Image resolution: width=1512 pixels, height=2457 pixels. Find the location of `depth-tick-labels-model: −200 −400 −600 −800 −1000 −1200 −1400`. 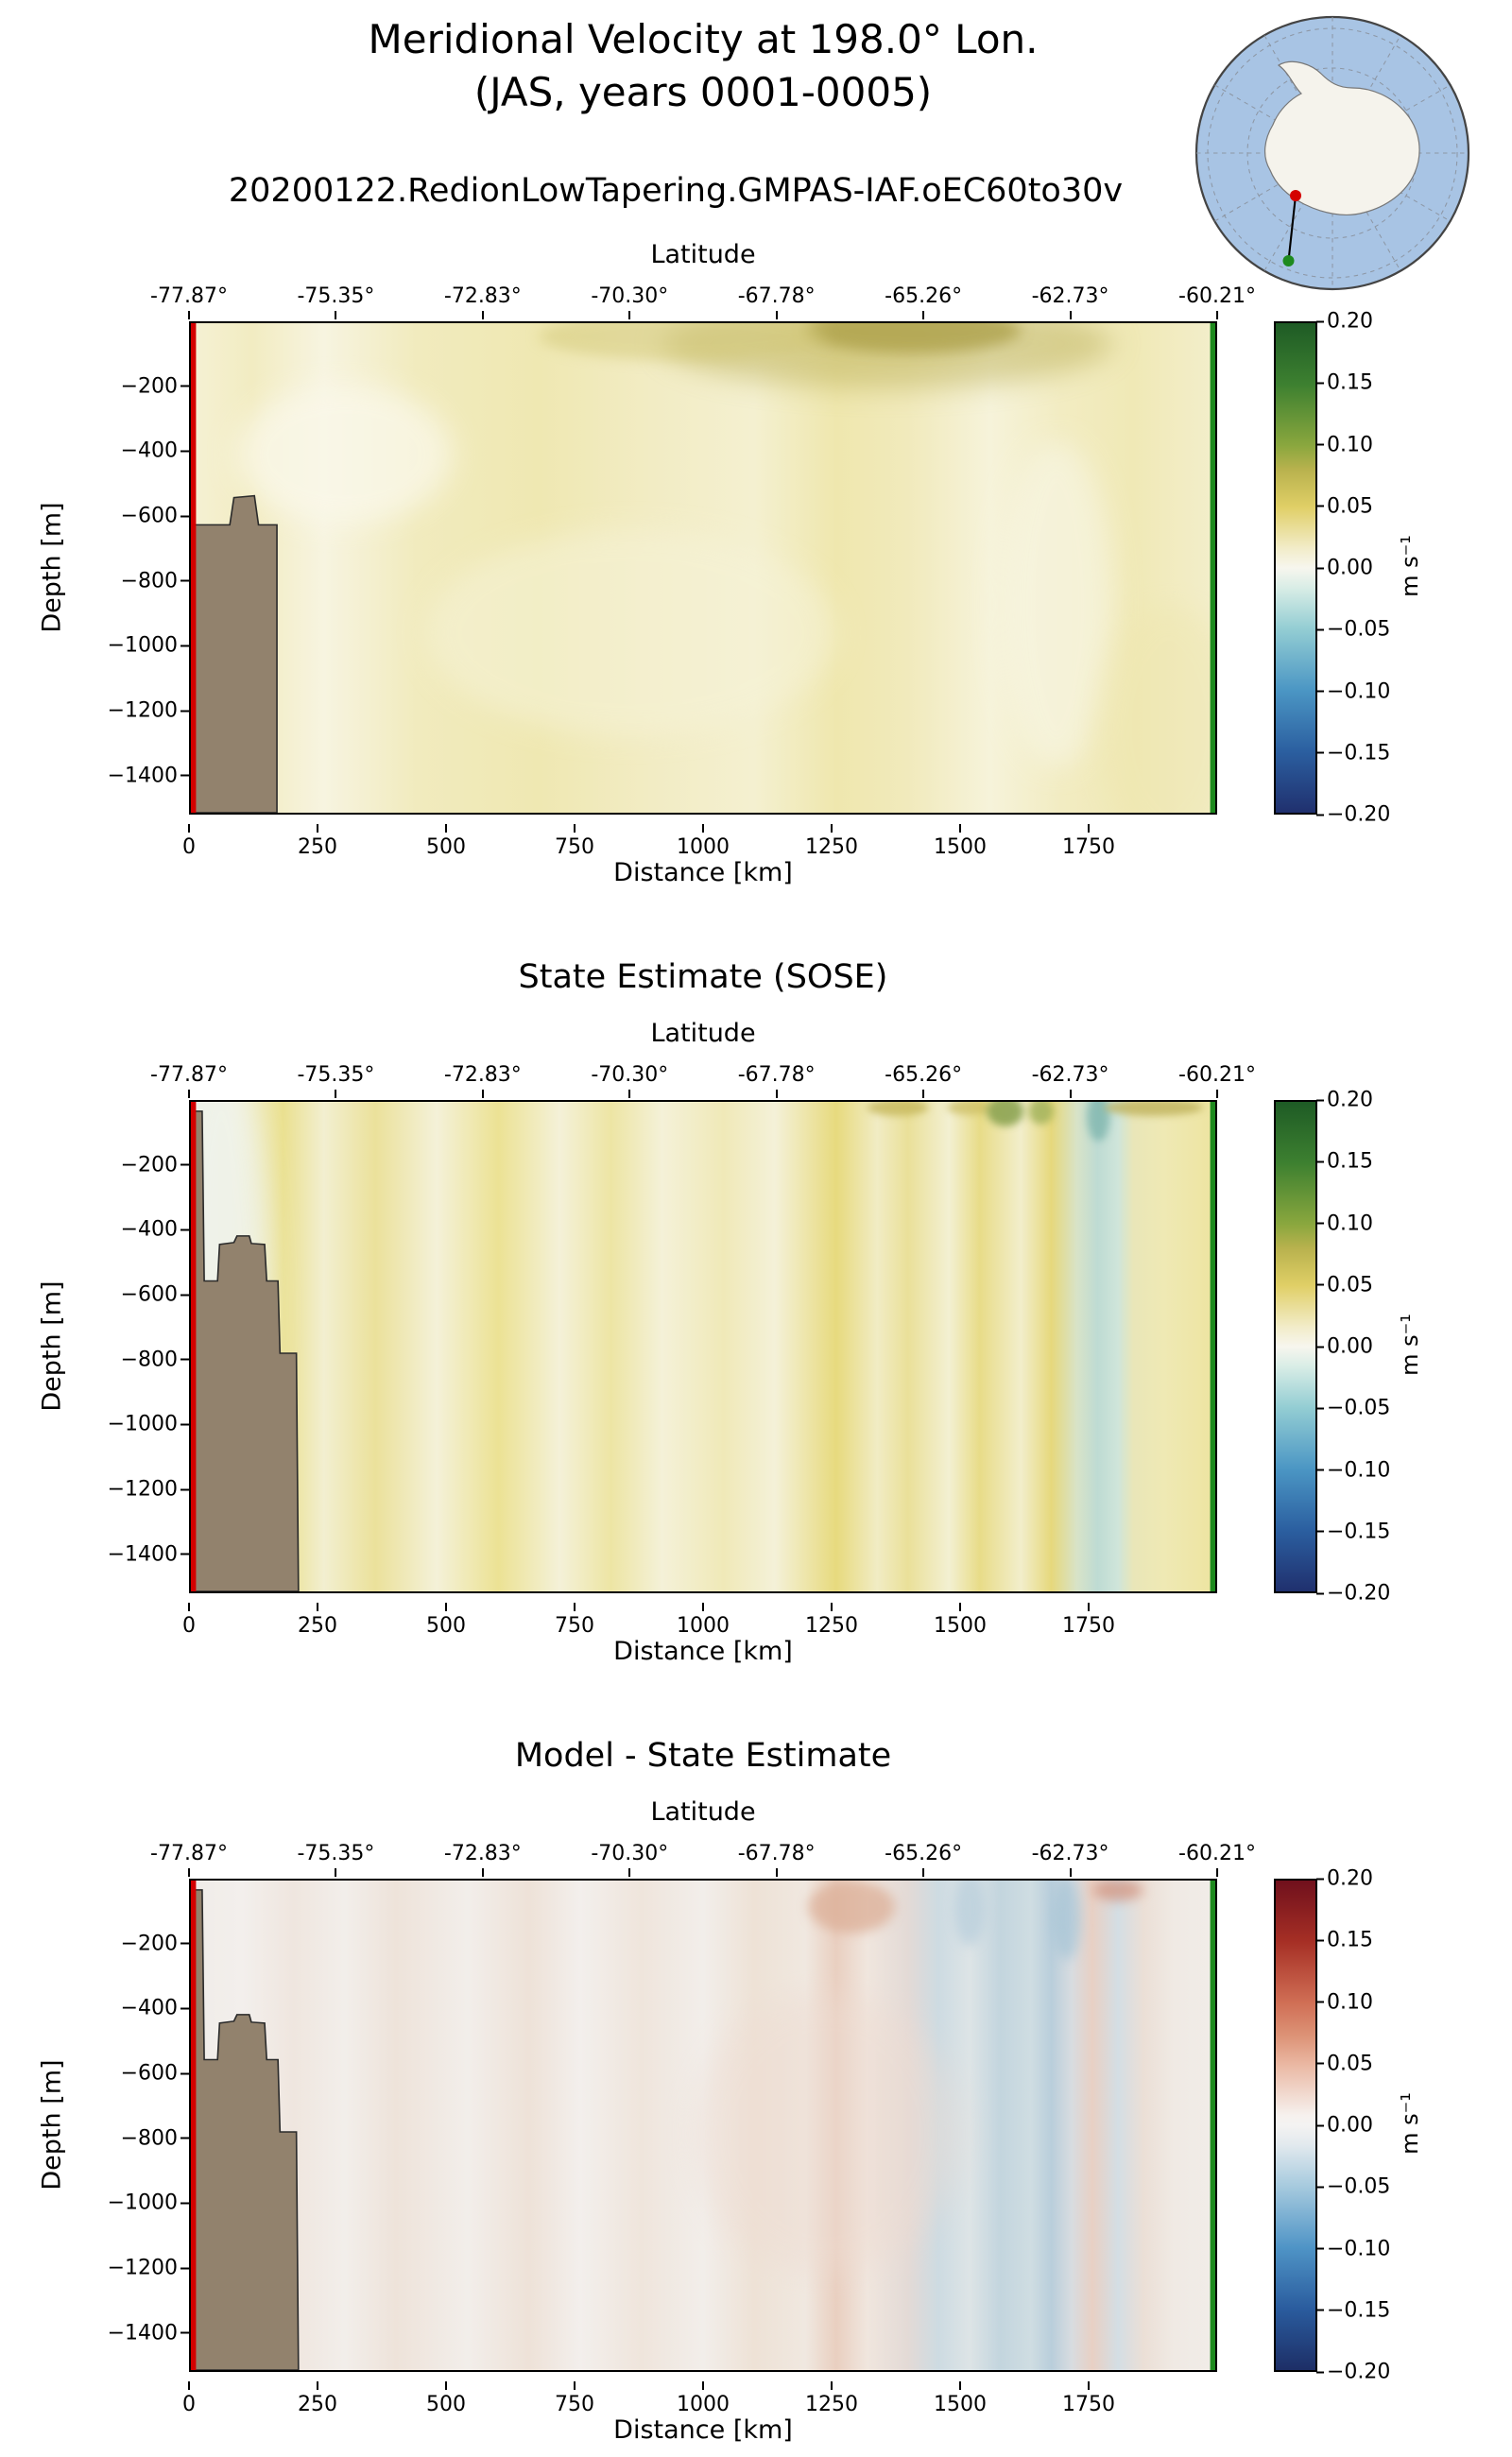

depth-tick-labels-model: −200 −400 −600 −800 −1000 −1200 −1400 is located at coordinates (128, 568).